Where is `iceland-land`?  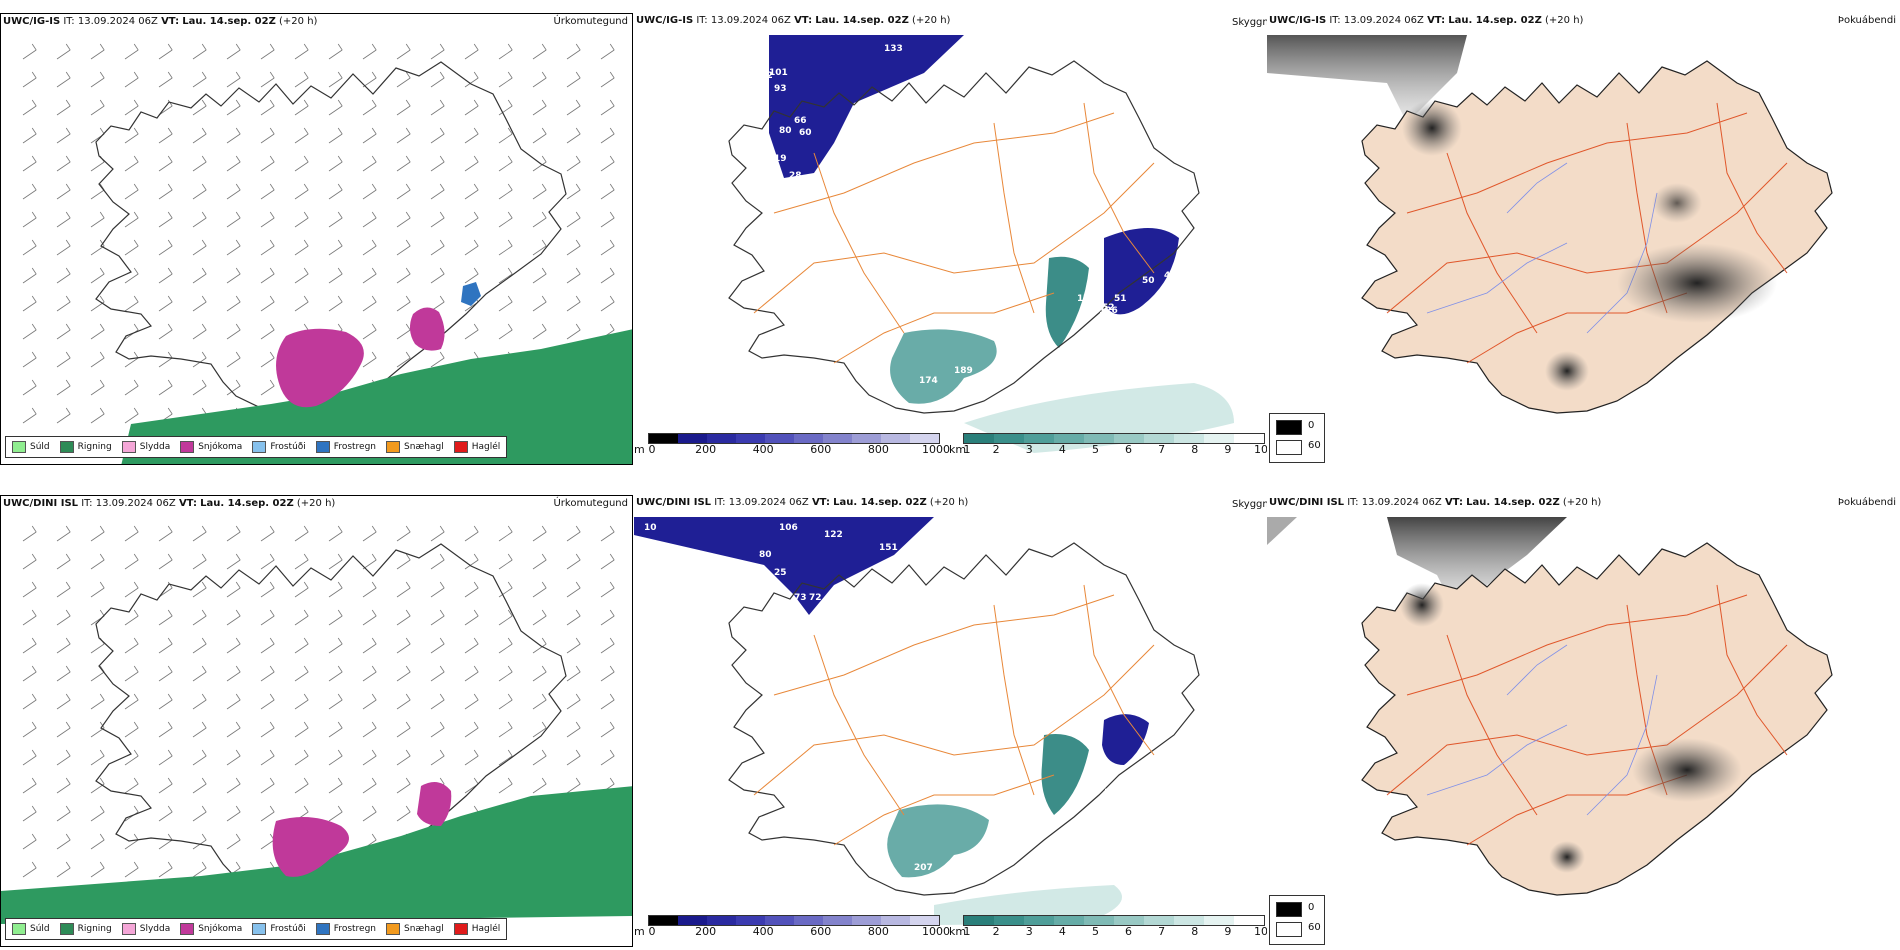 iceland-land is located at coordinates (1597, 719).